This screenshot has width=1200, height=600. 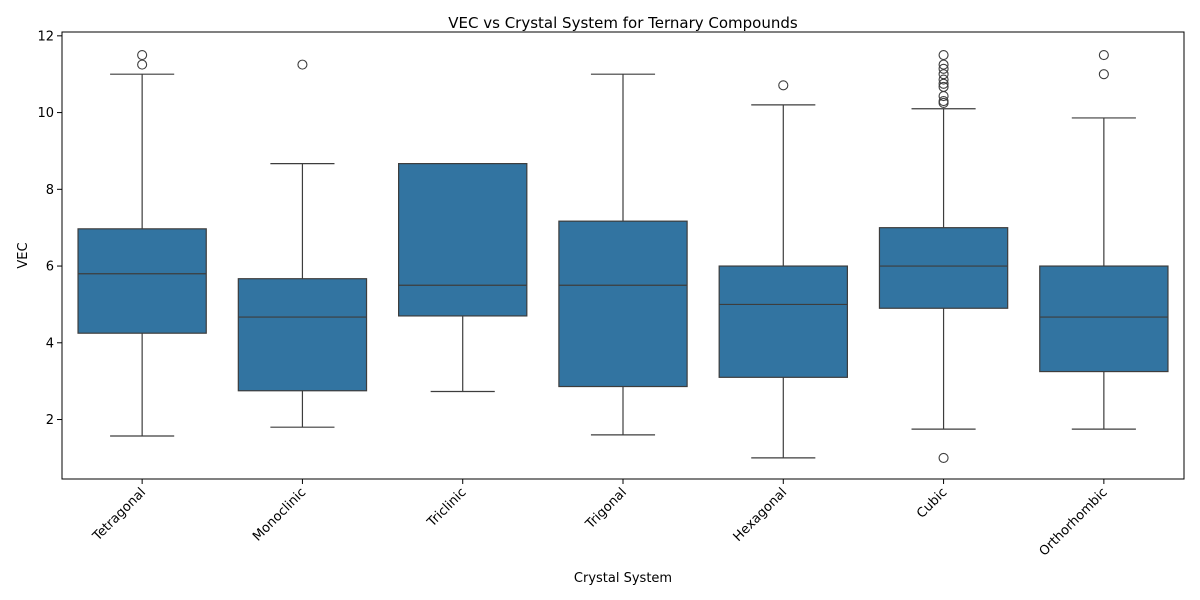 I want to click on box-group-tetragonal, so click(x=142, y=243).